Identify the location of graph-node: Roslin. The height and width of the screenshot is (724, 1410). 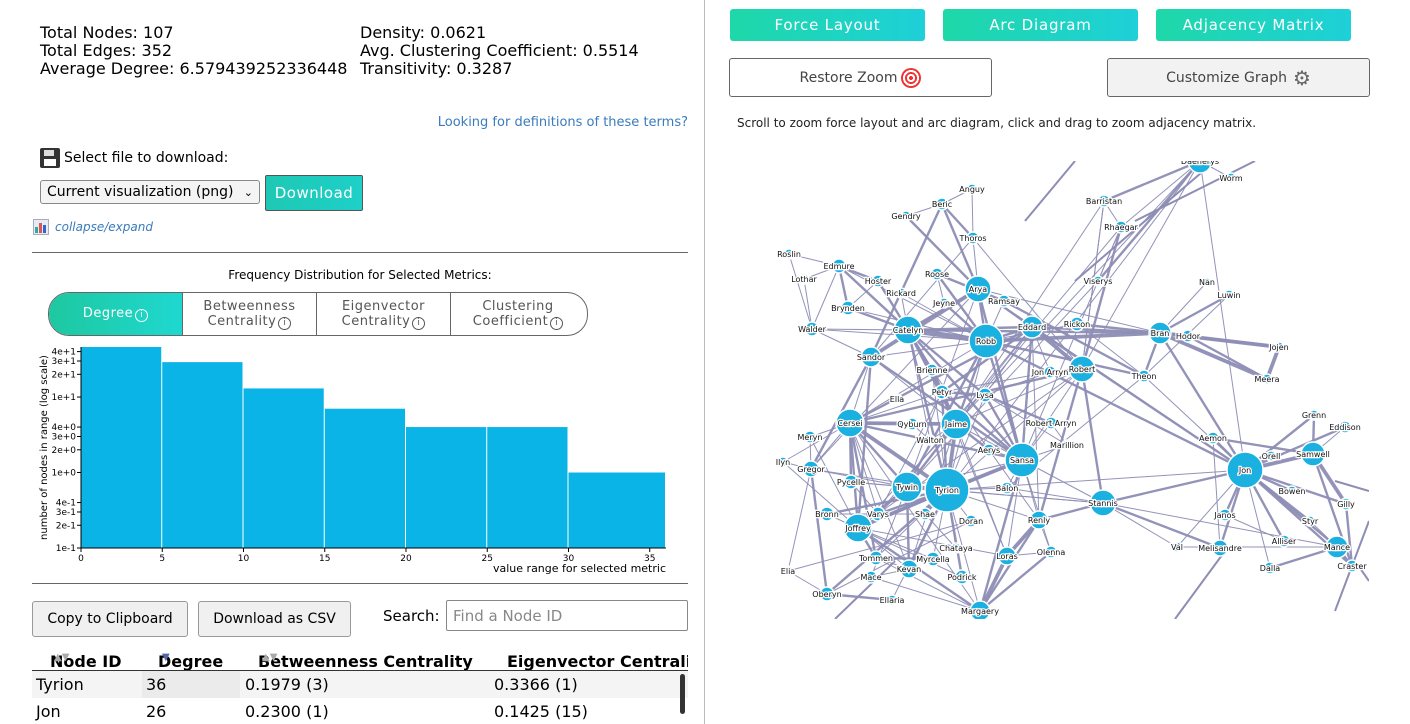
(789, 254).